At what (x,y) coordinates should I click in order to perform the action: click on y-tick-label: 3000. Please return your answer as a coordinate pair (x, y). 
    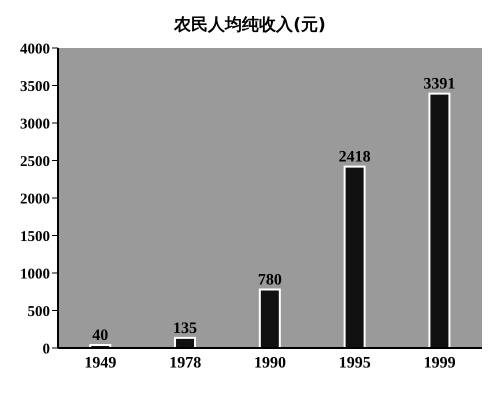
    Looking at the image, I should click on (35, 124).